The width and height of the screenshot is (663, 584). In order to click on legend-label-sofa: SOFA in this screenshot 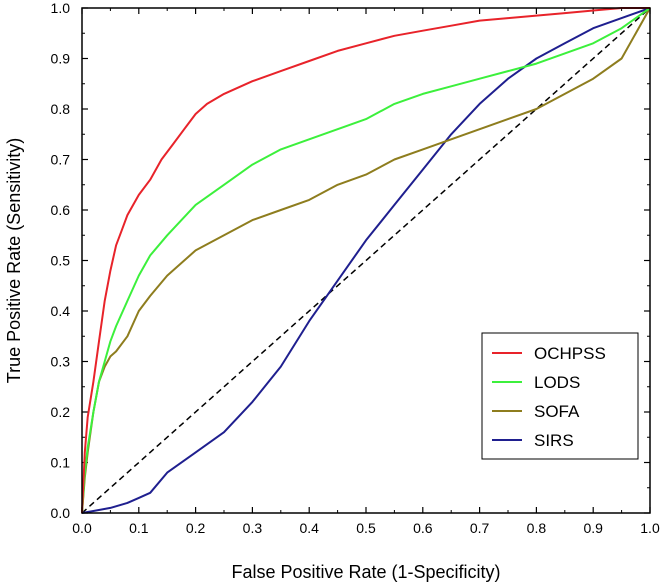, I will do `click(557, 411)`.